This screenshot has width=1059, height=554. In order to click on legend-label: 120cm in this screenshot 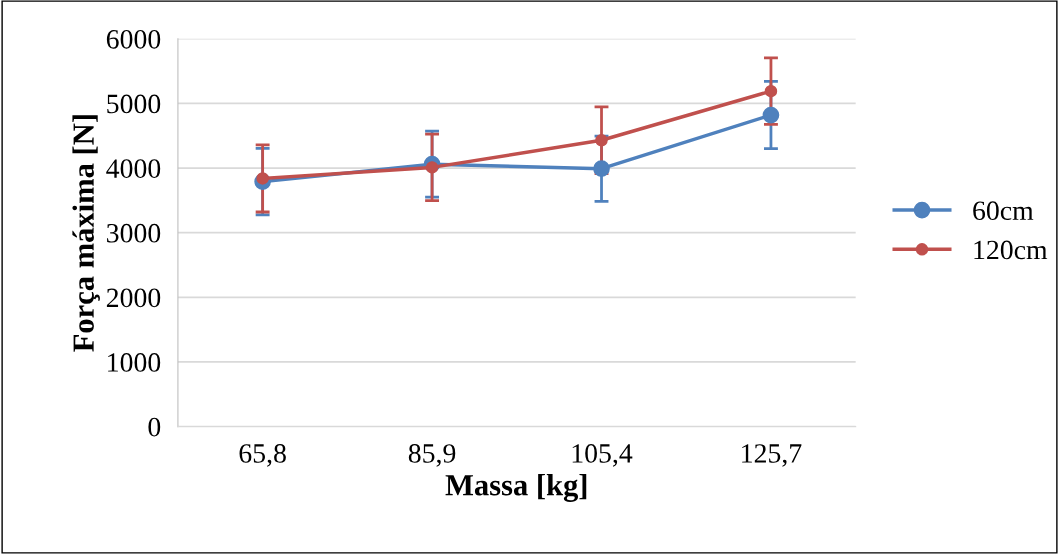, I will do `click(1011, 250)`.